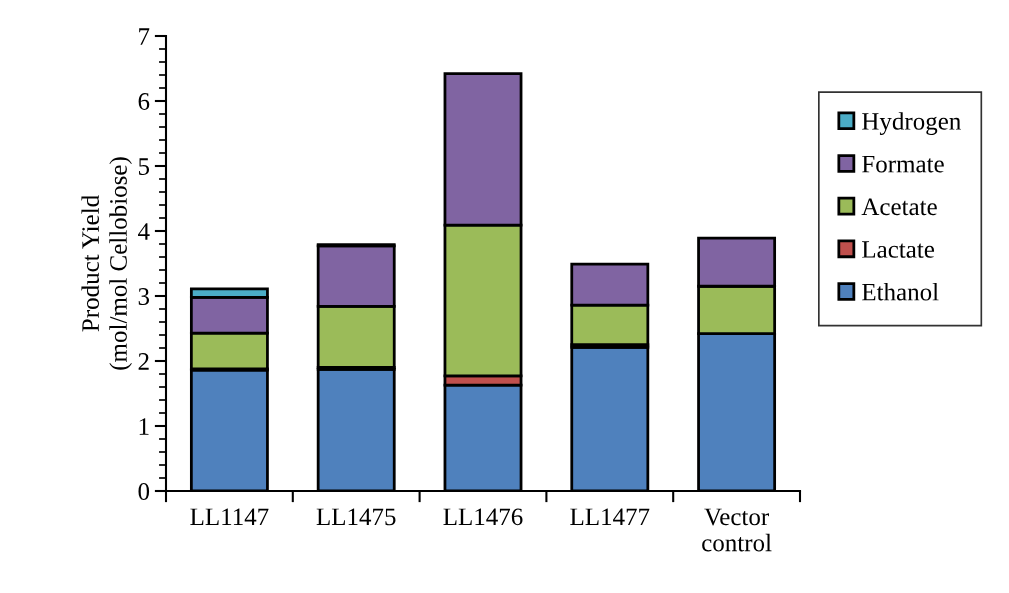 The height and width of the screenshot is (593, 1009). What do you see at coordinates (106, 263) in the screenshot?
I see `y-axis-title: Product Yield (mol/mol Cellobiose)` at bounding box center [106, 263].